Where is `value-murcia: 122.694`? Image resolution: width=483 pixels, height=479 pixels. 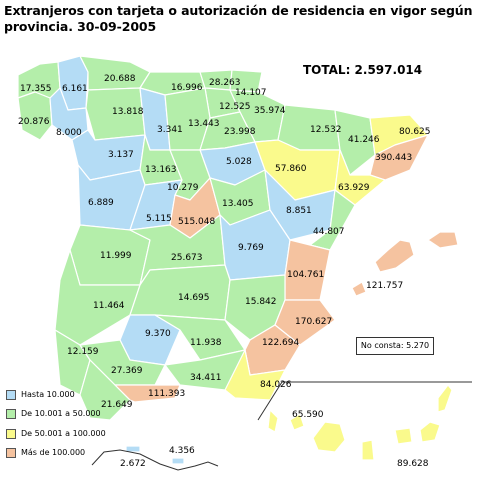 value-murcia: 122.694 is located at coordinates (281, 343).